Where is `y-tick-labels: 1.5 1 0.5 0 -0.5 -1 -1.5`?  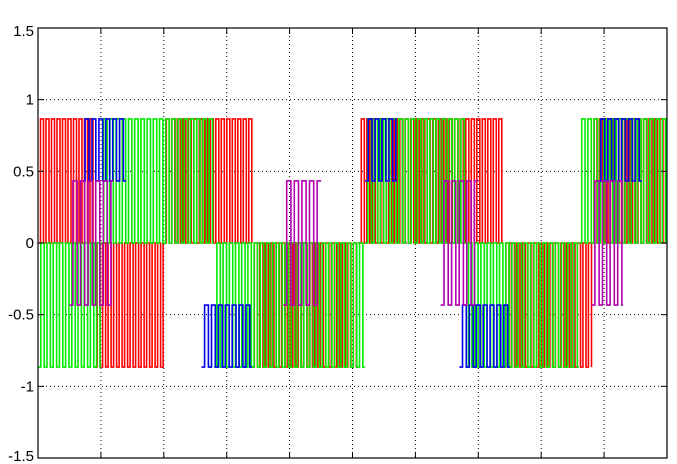
y-tick-labels: 1.5 1 0.5 0 -0.5 -1 -1.5 is located at coordinates (21, 243).